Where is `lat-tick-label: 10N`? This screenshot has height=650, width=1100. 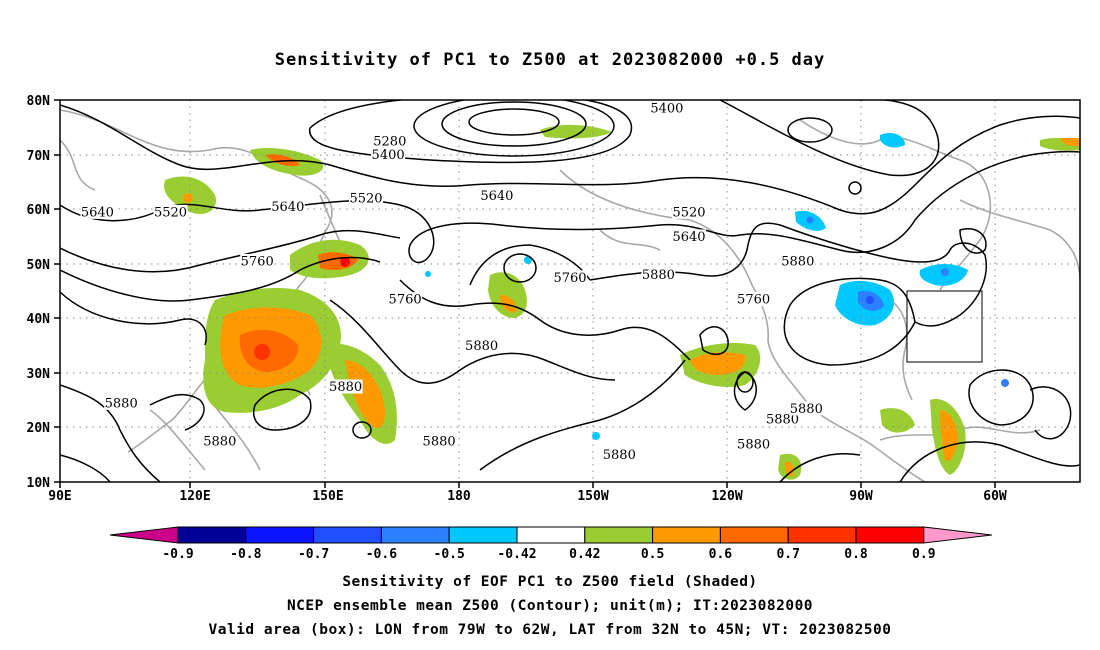
lat-tick-label: 10N is located at coordinates (39, 483).